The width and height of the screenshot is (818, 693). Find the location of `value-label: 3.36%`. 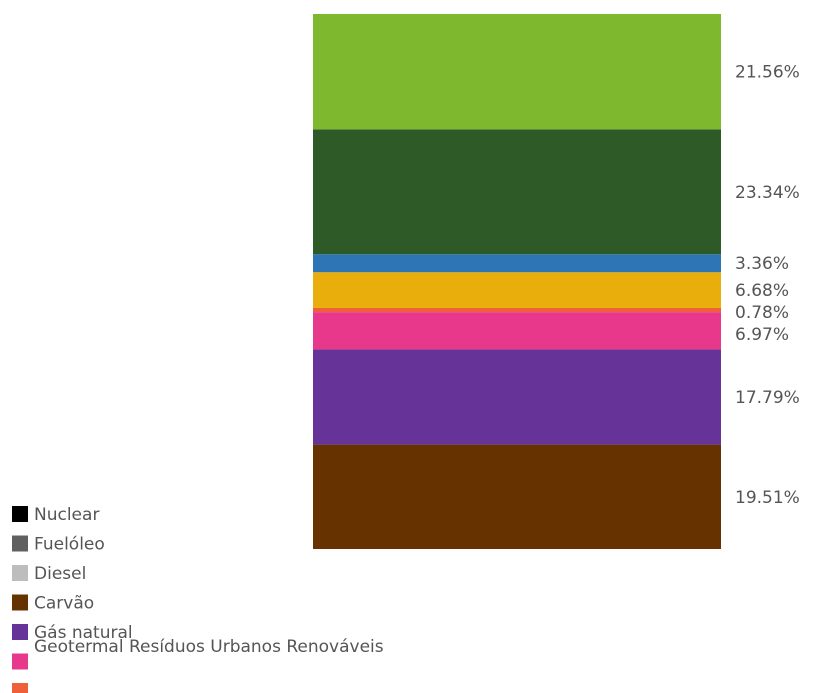

value-label: 3.36% is located at coordinates (762, 264).